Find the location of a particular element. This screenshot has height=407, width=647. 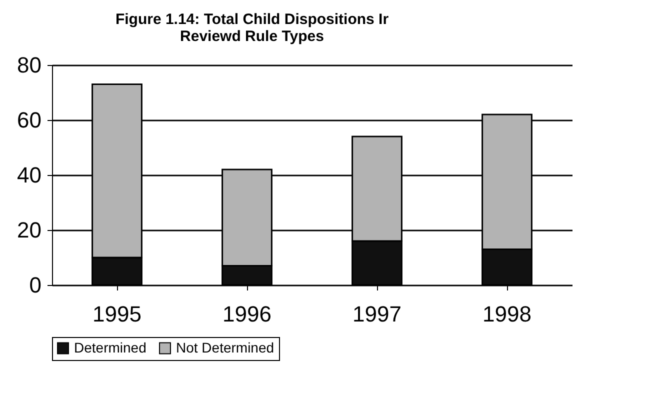

legend-label: Not Determined is located at coordinates (225, 347).